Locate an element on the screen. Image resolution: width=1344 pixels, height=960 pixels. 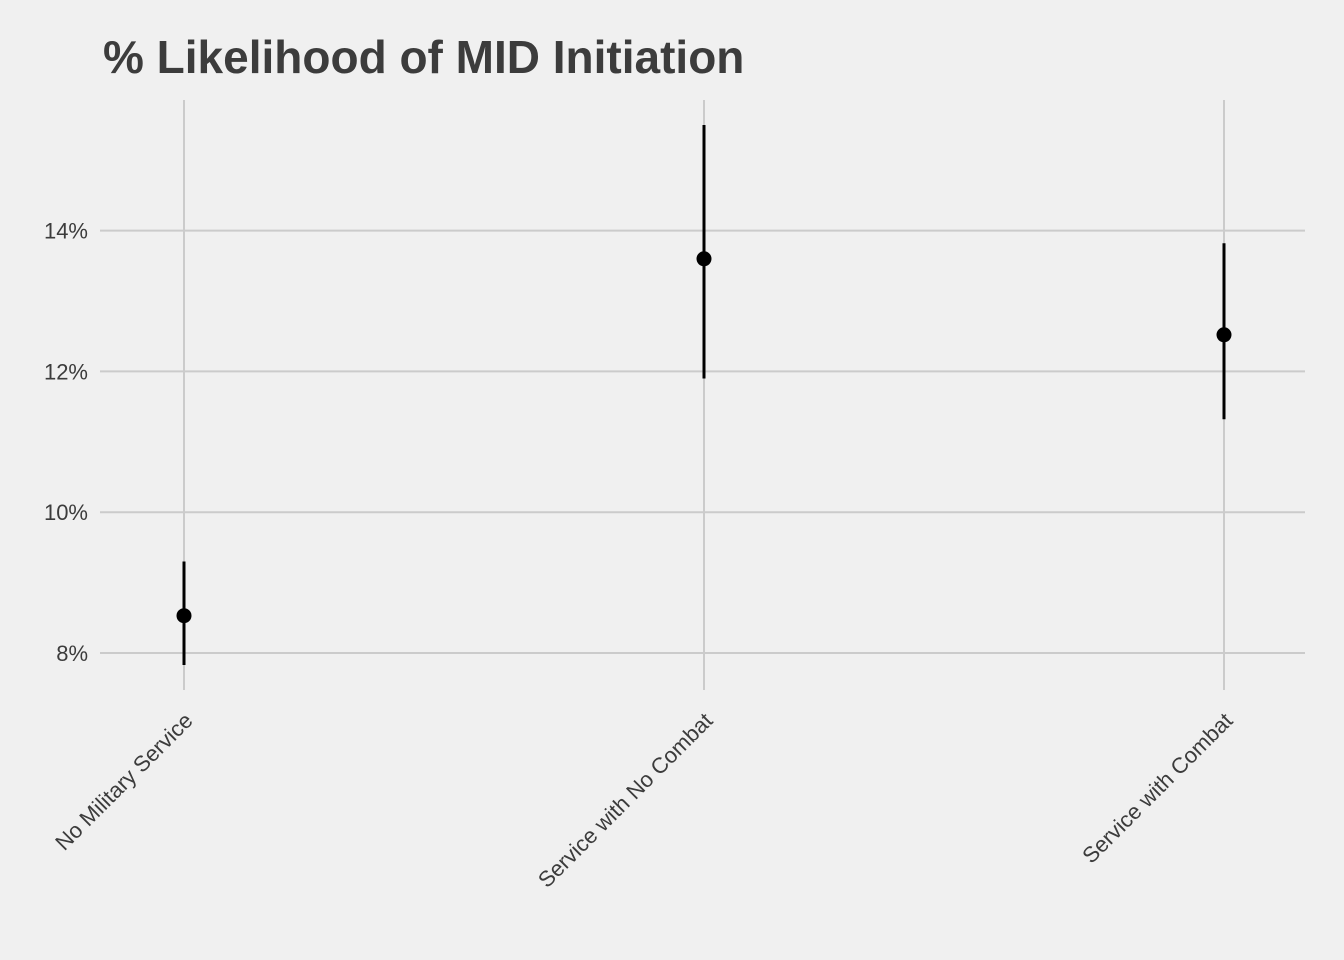
y-tick-label: 8% is located at coordinates (72, 653).